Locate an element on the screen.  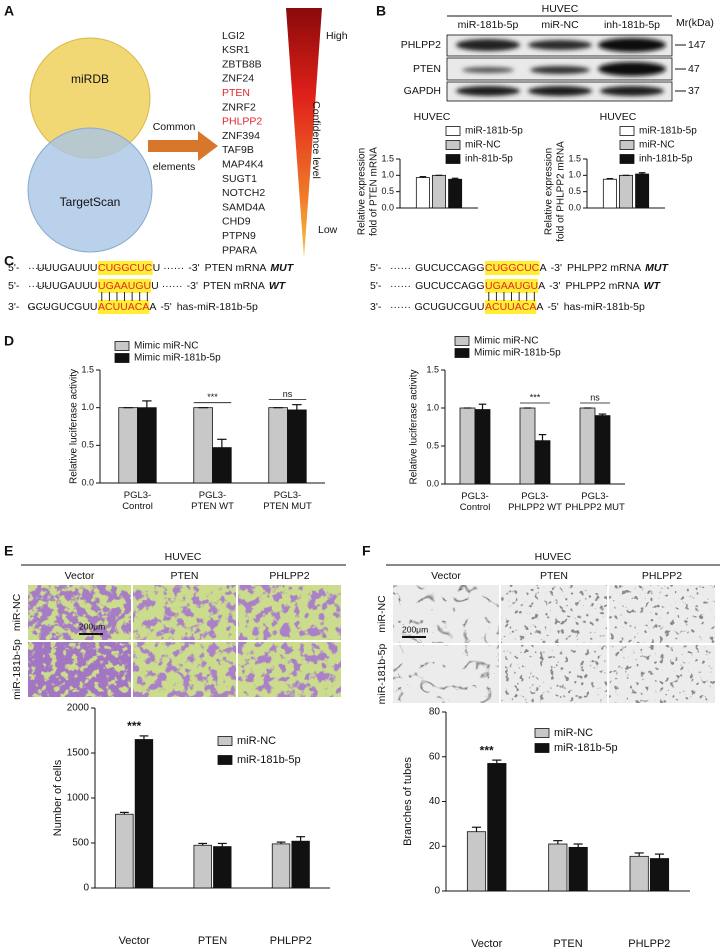
gene-name: PHLPP2 is located at coordinates (242, 122).